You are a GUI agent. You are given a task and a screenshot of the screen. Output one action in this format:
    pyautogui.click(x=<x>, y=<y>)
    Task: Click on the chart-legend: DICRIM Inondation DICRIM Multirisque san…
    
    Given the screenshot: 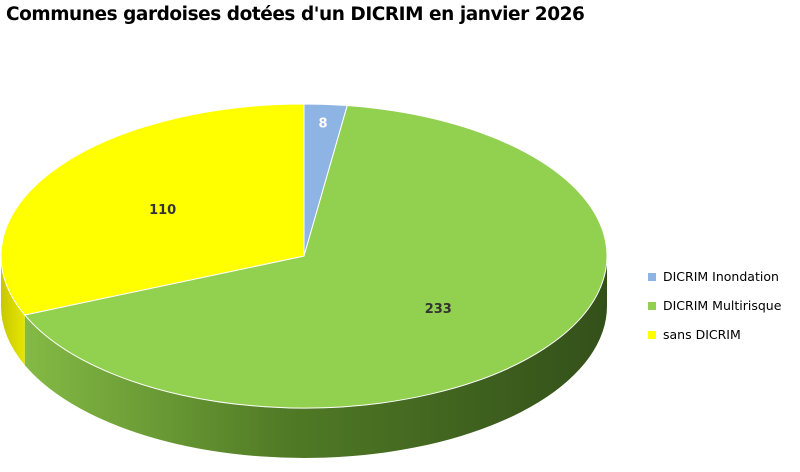 What is the action you would take?
    pyautogui.click(x=714, y=305)
    